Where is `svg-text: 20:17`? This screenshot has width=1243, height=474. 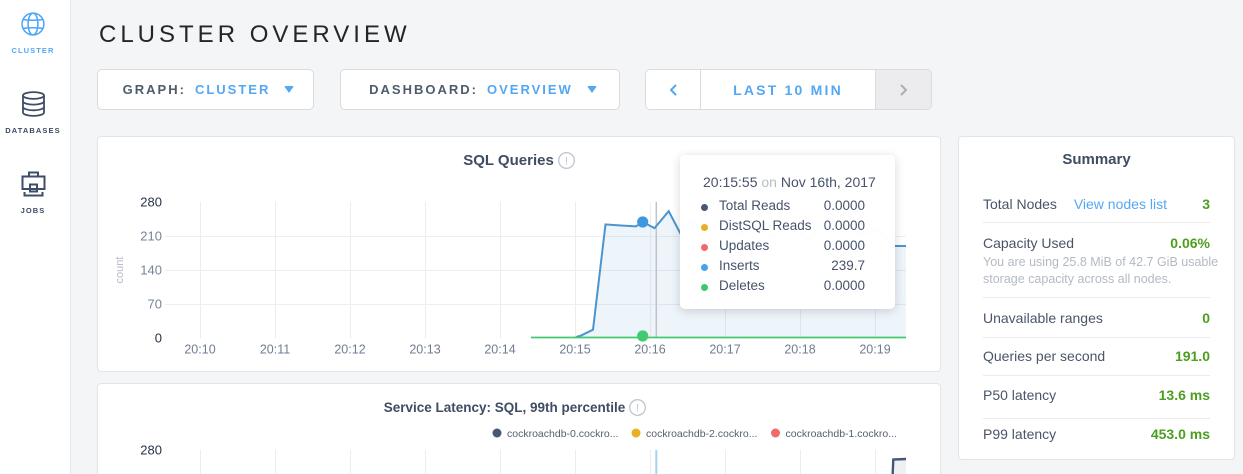
svg-text: 20:17 is located at coordinates (724, 350).